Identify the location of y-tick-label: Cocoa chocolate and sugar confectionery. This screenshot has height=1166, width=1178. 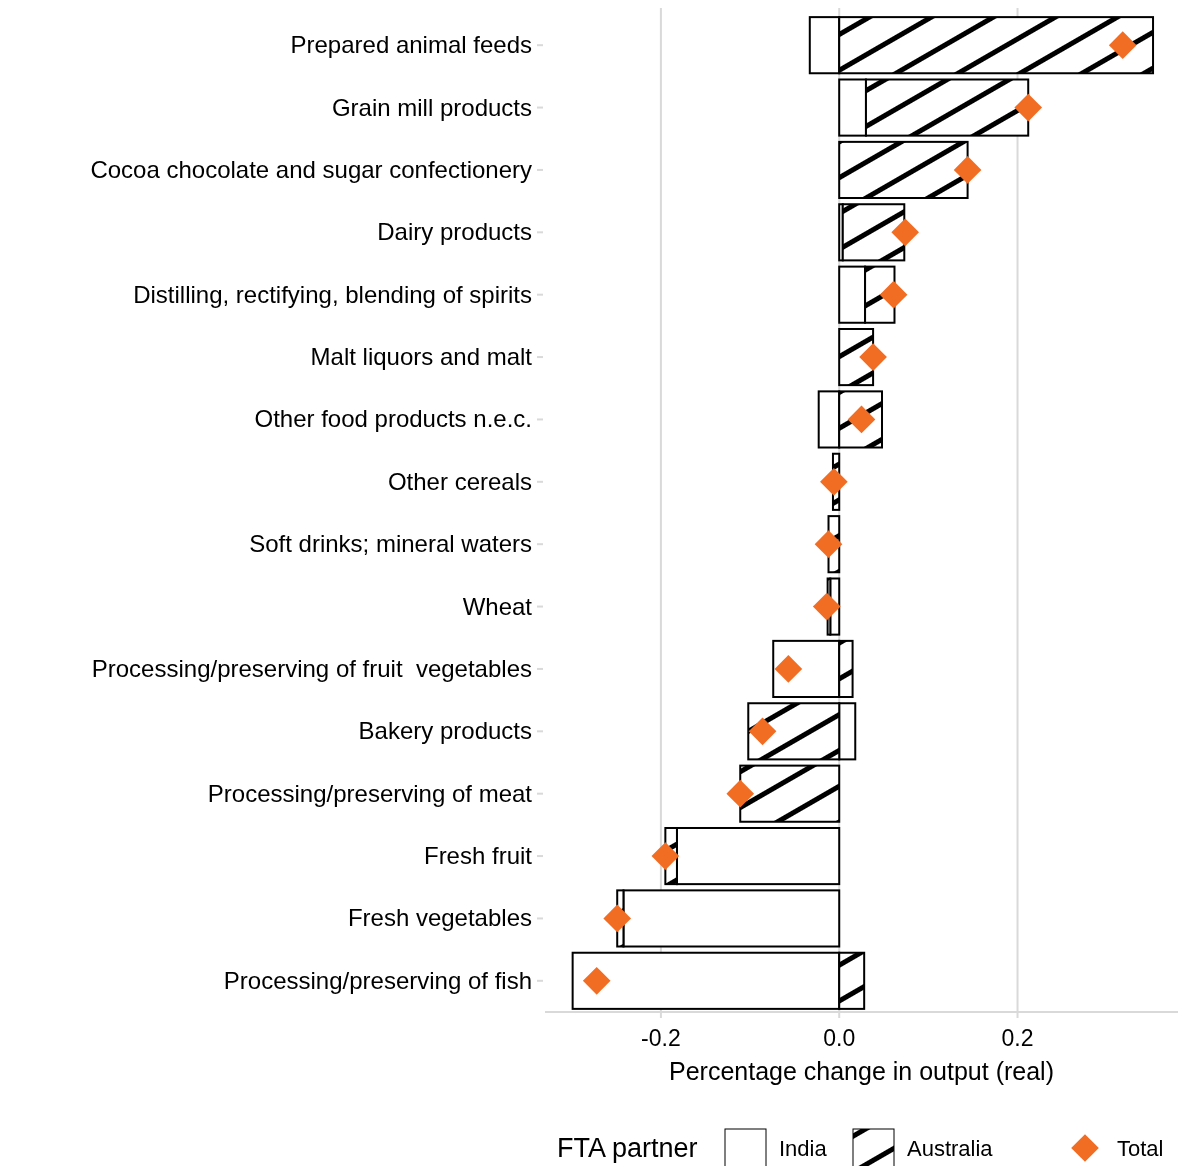
(311, 169).